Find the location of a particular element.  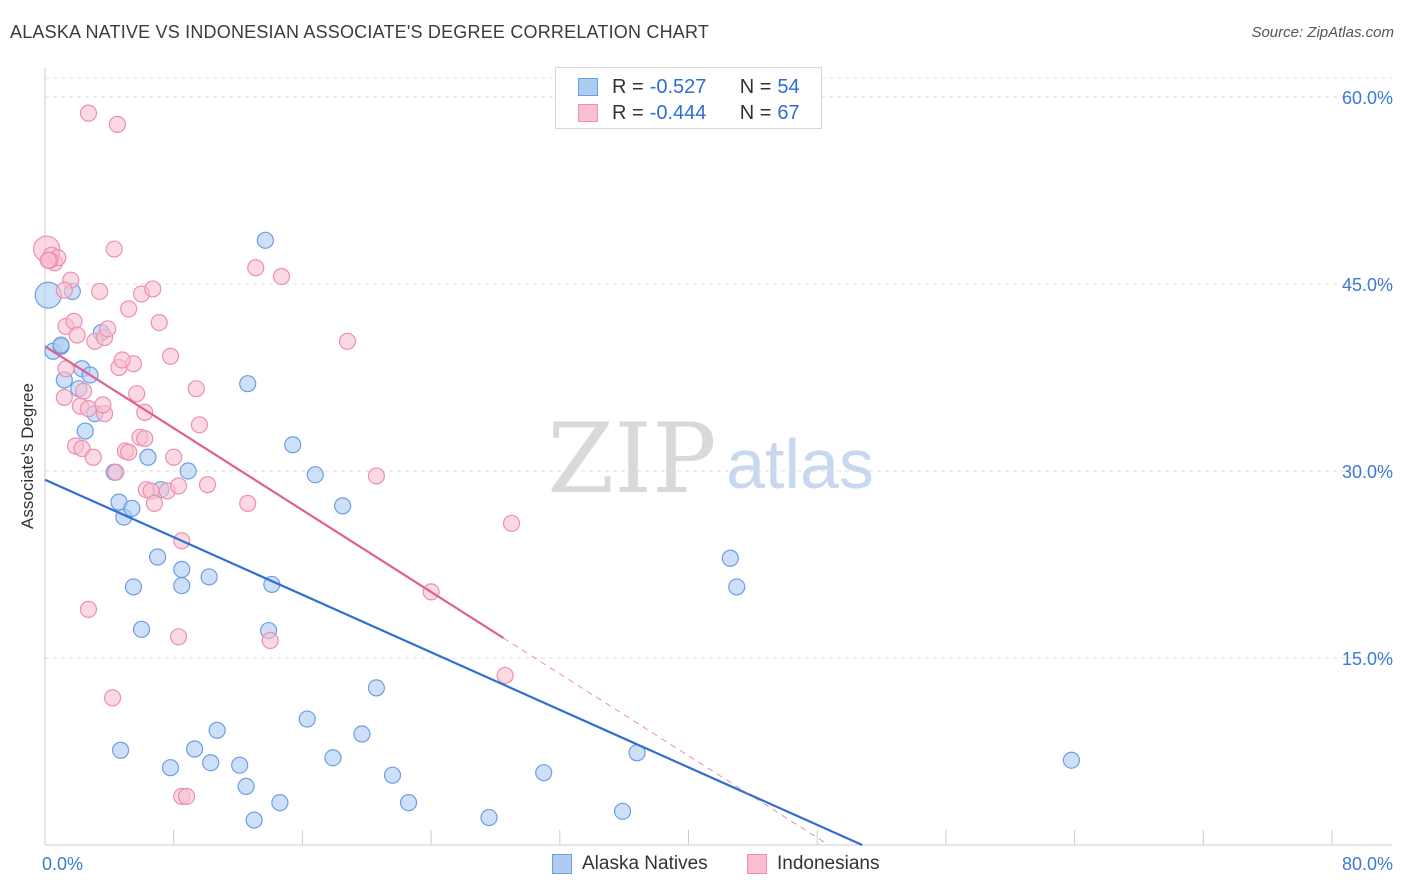

watermark-zip: ZIP is located at coordinates (631, 459).